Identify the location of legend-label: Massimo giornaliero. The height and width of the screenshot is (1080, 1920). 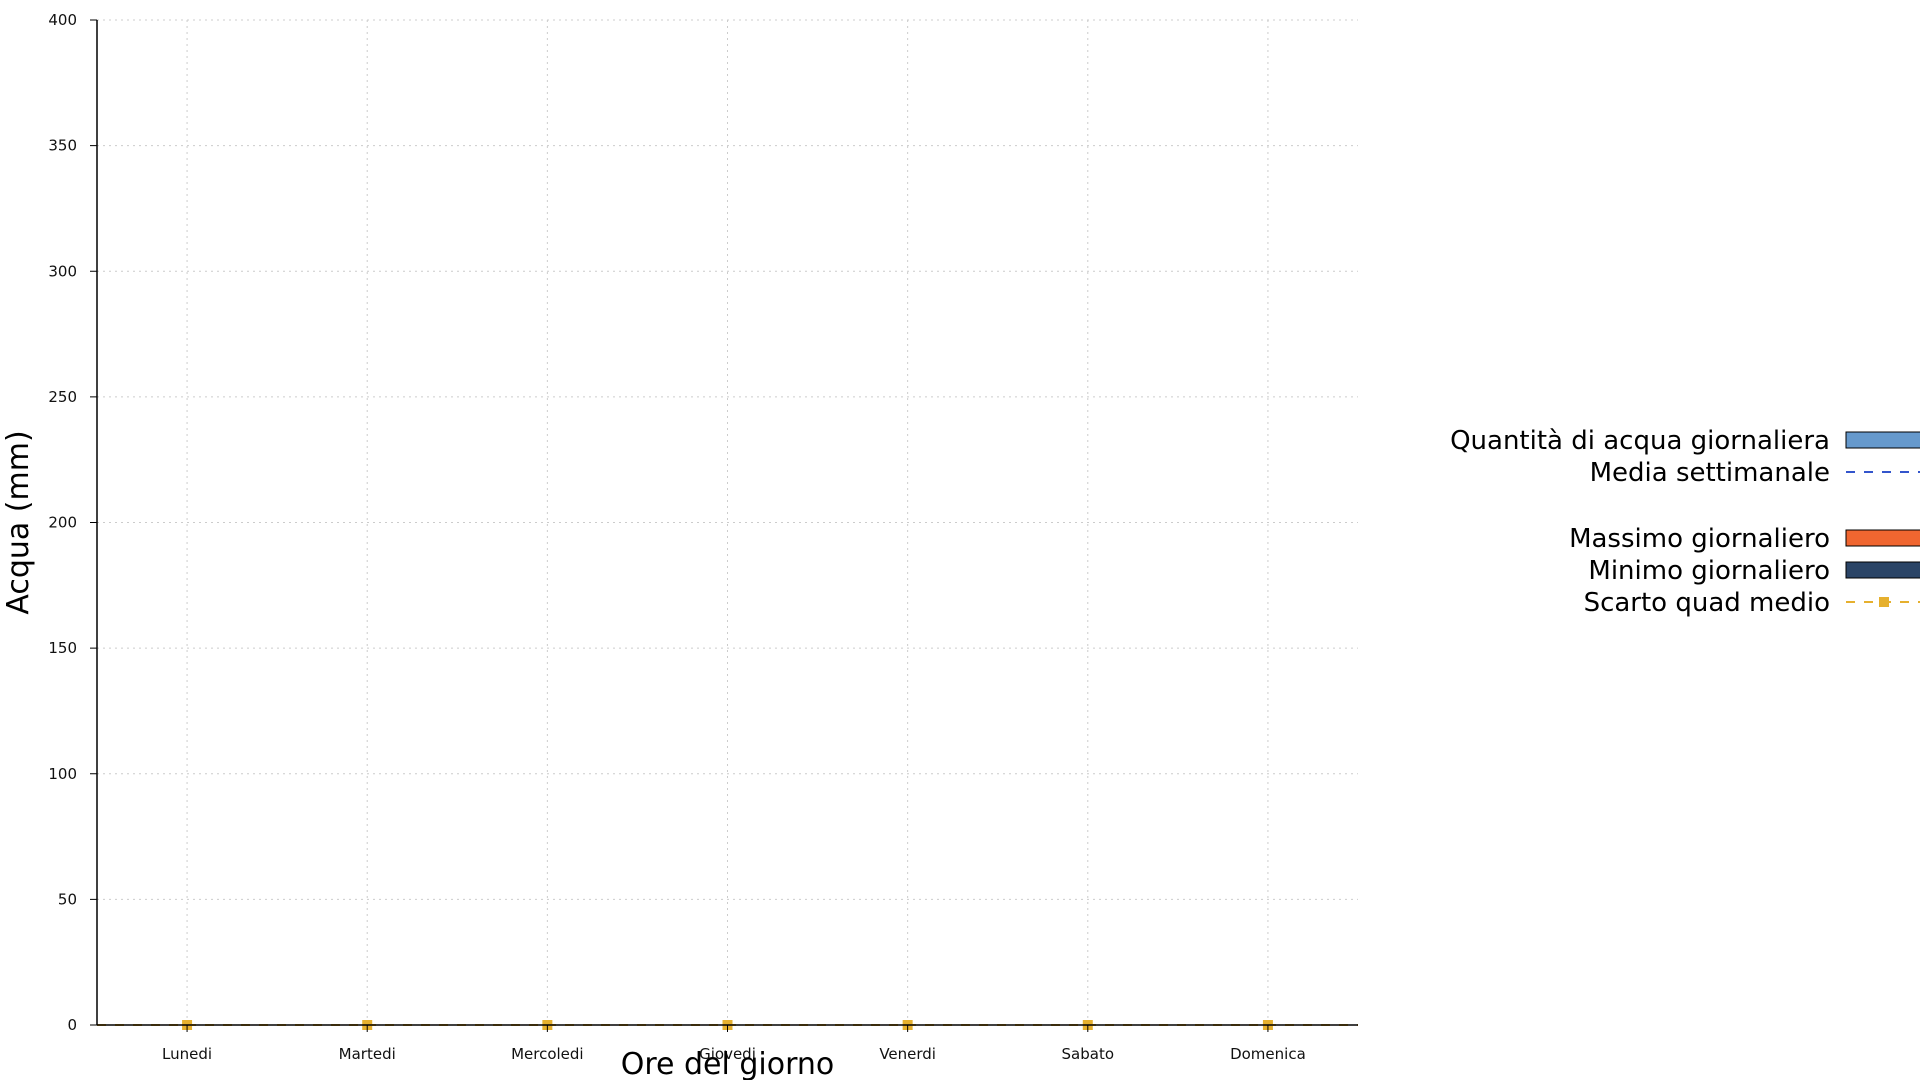
(1699, 539).